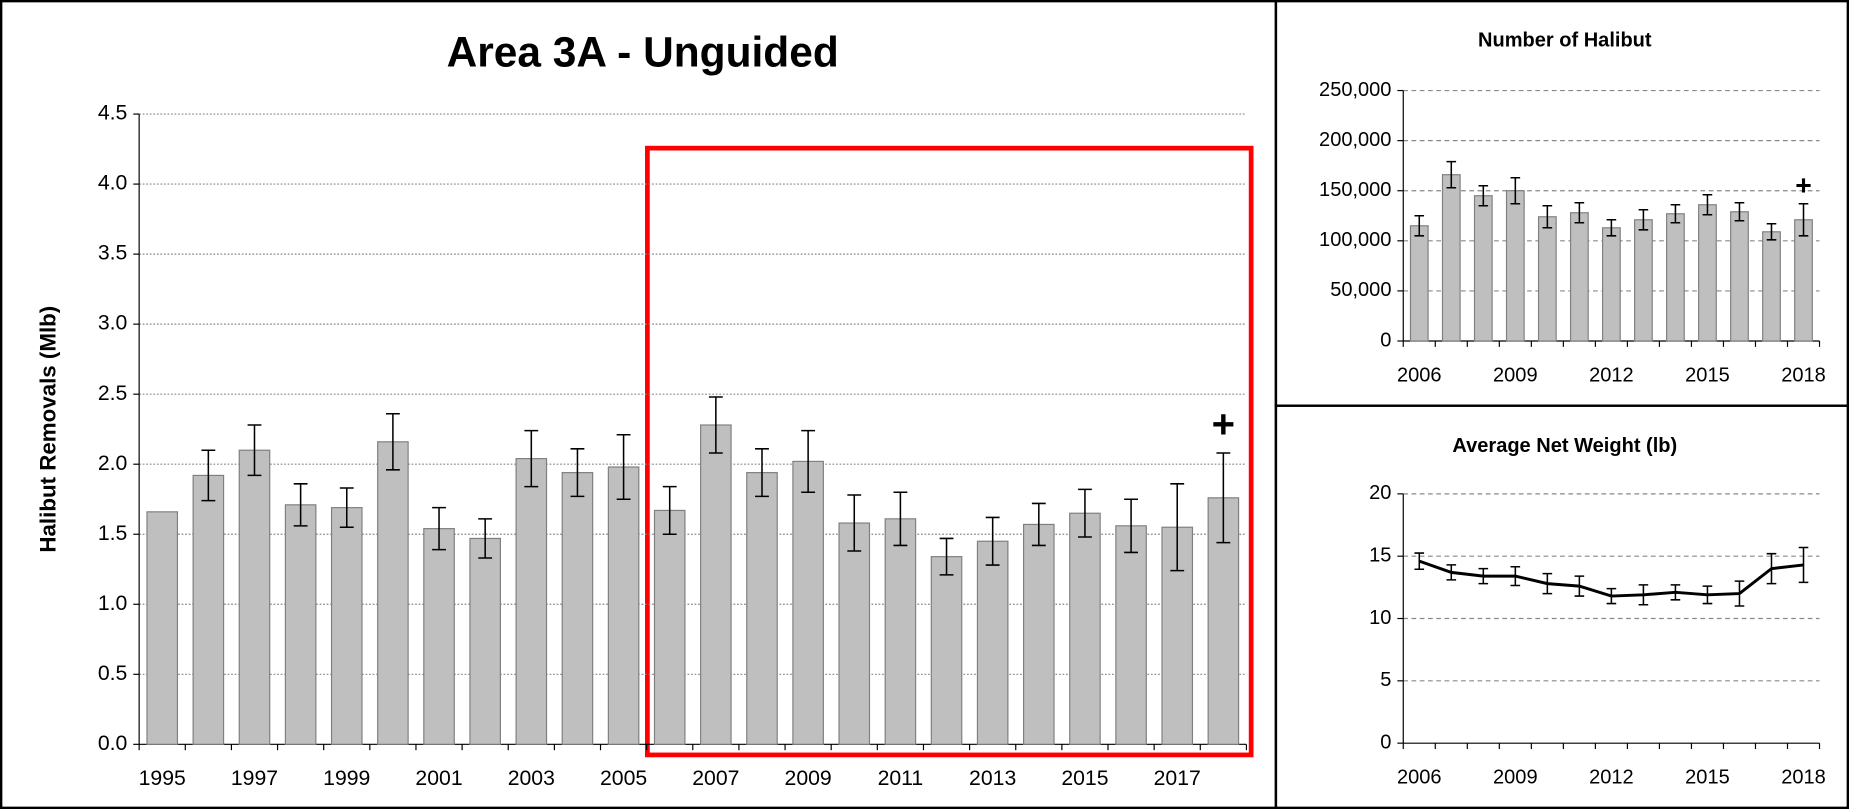 The height and width of the screenshot is (809, 1849). What do you see at coordinates (438, 778) in the screenshot?
I see `x-tick-label: 2001` at bounding box center [438, 778].